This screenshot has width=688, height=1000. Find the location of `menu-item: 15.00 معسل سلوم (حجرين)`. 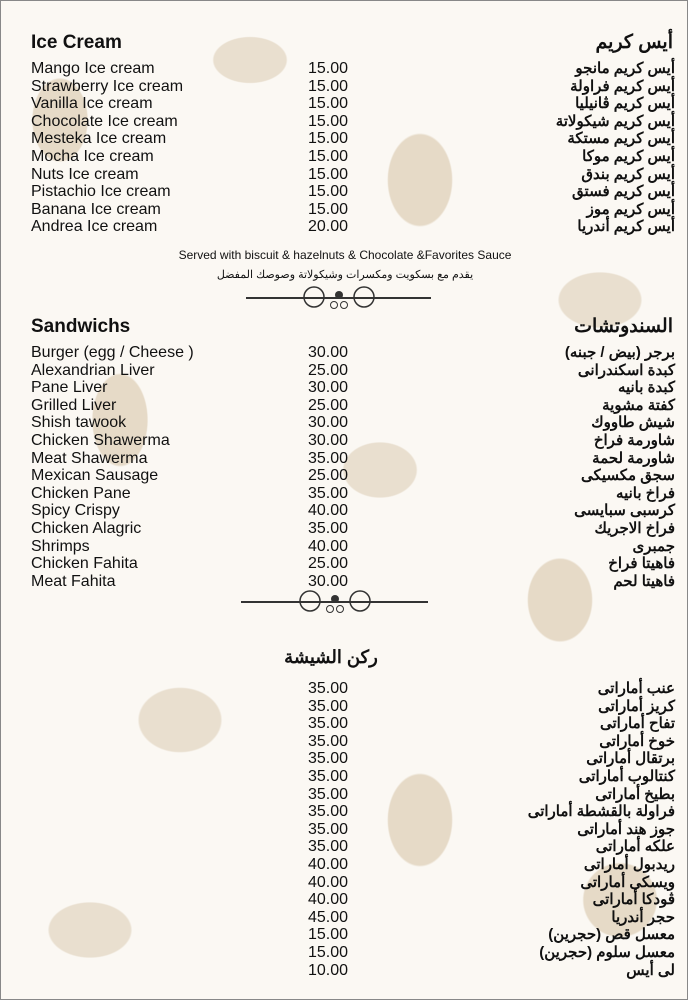

menu-item: 15.00 معسل سلوم (حجرين) is located at coordinates (344, 953).